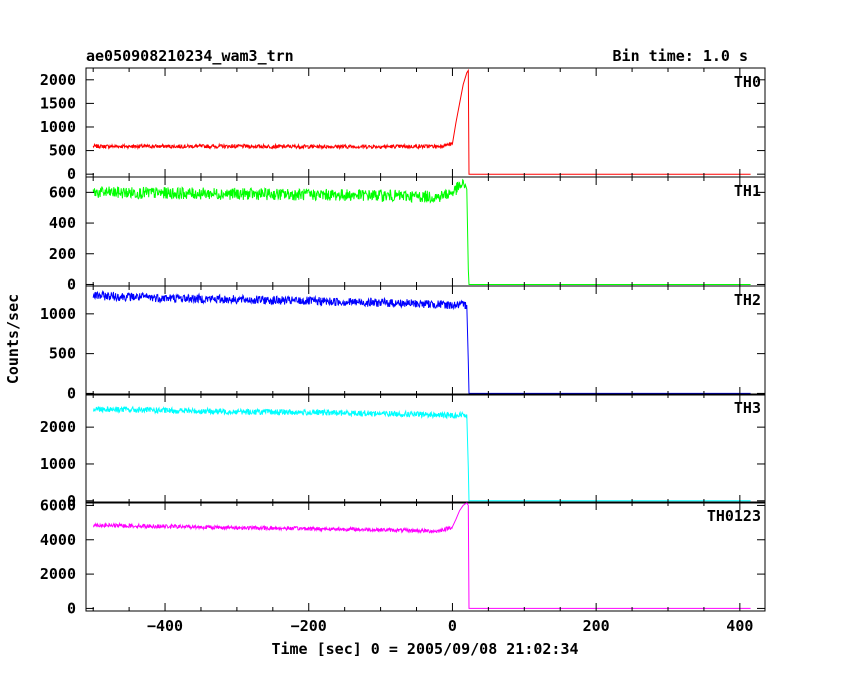  I want to click on series-line-th2, so click(421, 341).